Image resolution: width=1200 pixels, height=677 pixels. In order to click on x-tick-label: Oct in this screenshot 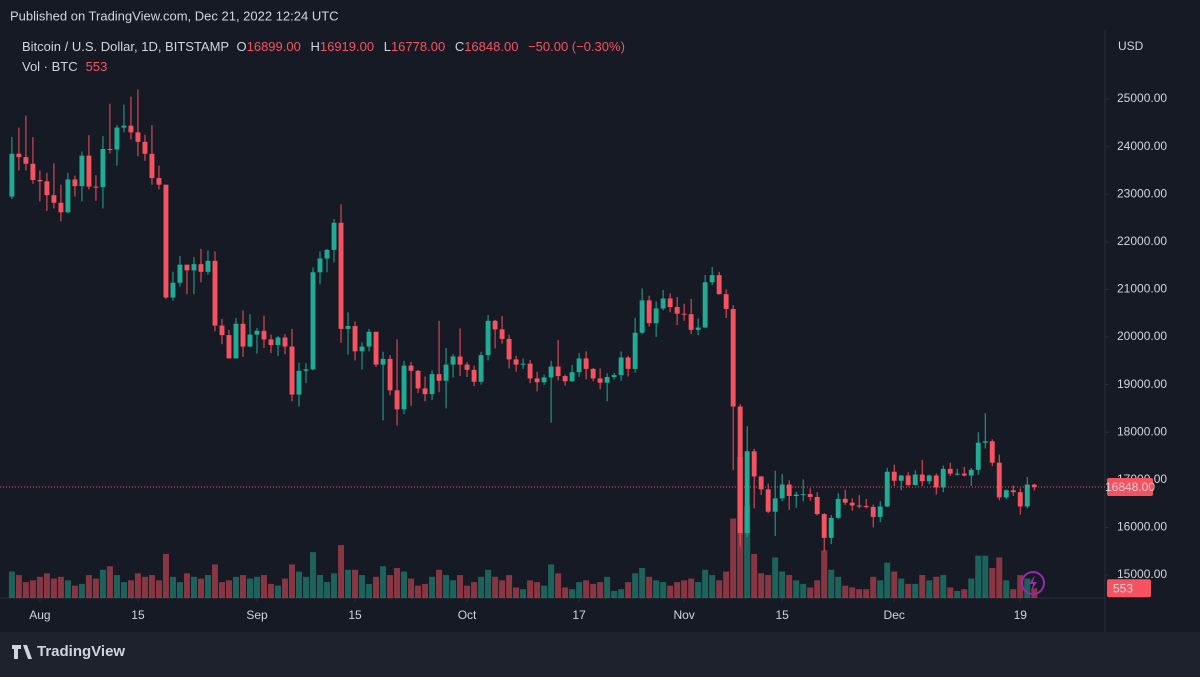, I will do `click(467, 615)`.